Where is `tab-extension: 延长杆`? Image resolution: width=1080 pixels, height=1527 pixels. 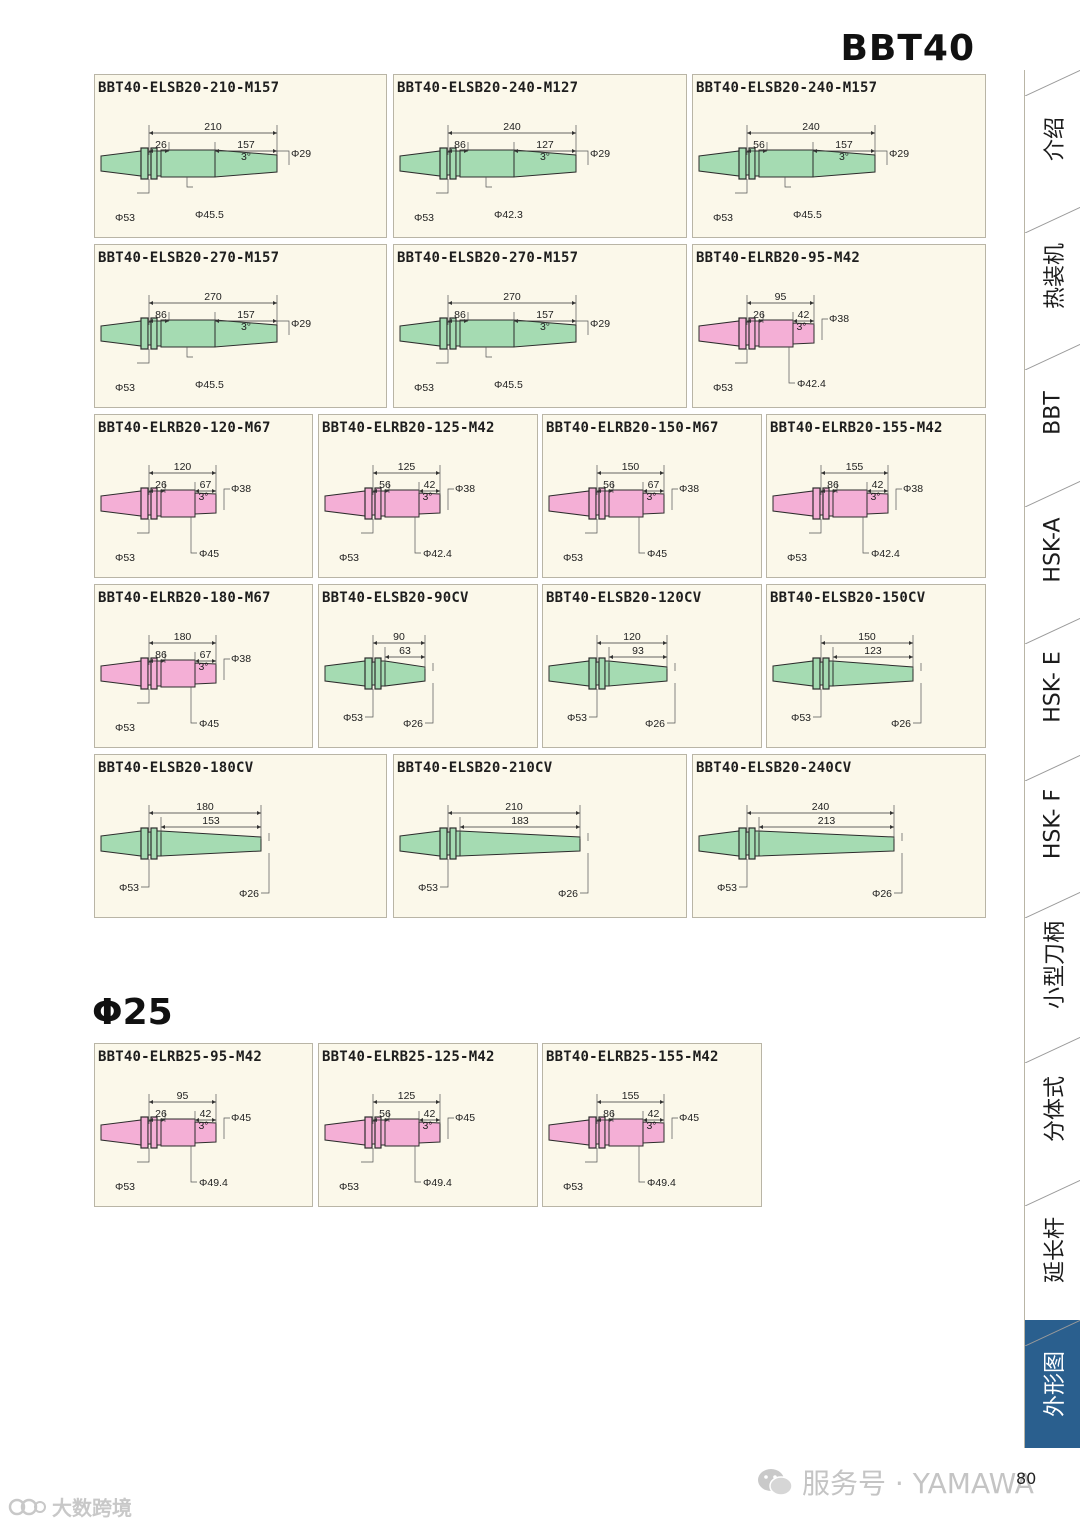 tab-extension: 延长杆 is located at coordinates (1052, 1250).